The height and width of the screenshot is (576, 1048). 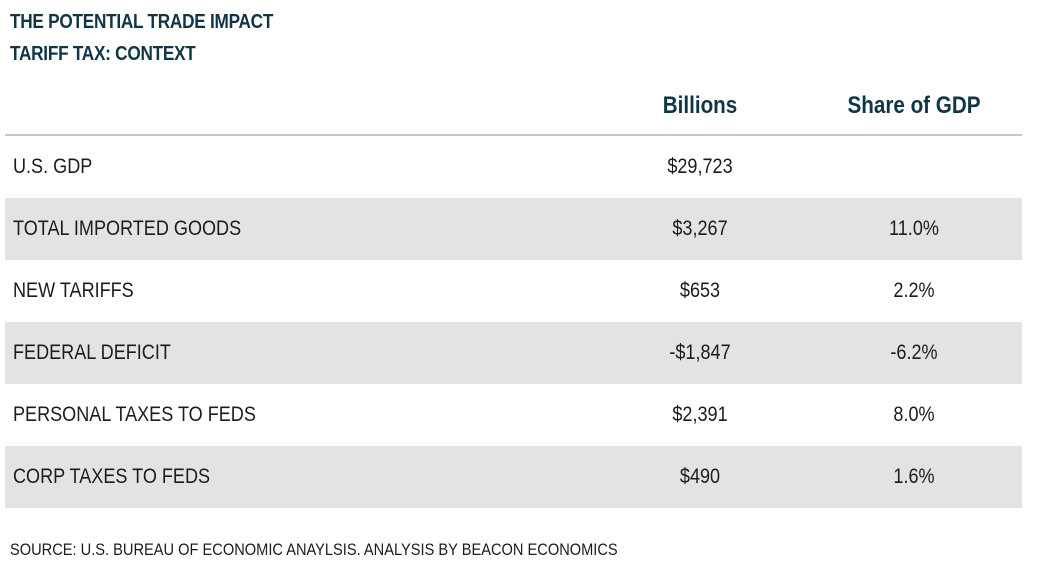 What do you see at coordinates (914, 228) in the screenshot?
I see `share-value: 11.0%` at bounding box center [914, 228].